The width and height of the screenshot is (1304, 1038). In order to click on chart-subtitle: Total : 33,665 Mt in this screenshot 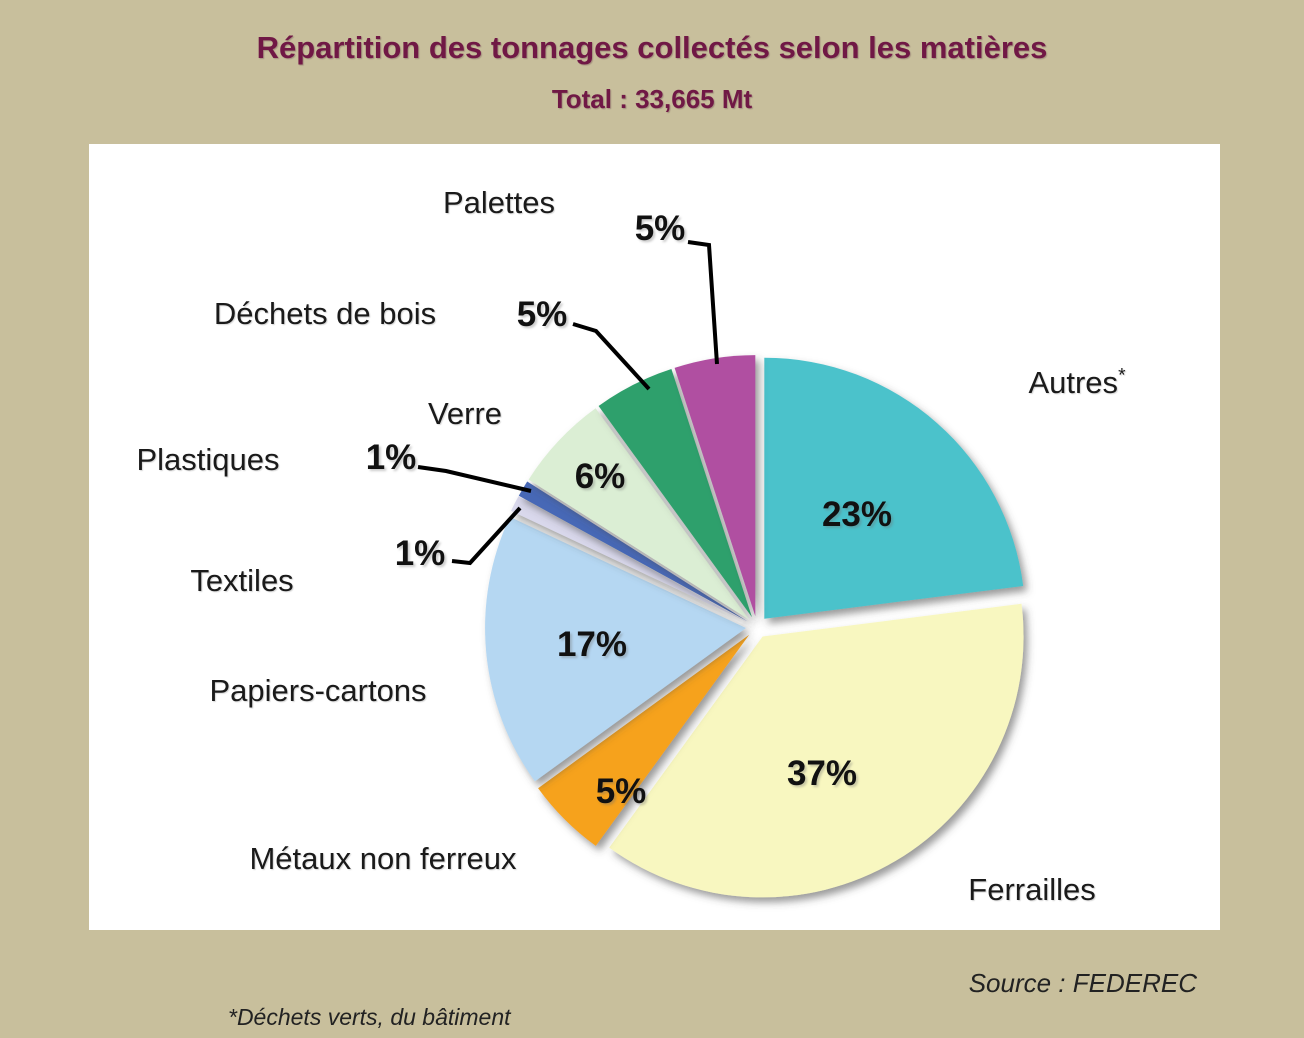, I will do `click(652, 99)`.